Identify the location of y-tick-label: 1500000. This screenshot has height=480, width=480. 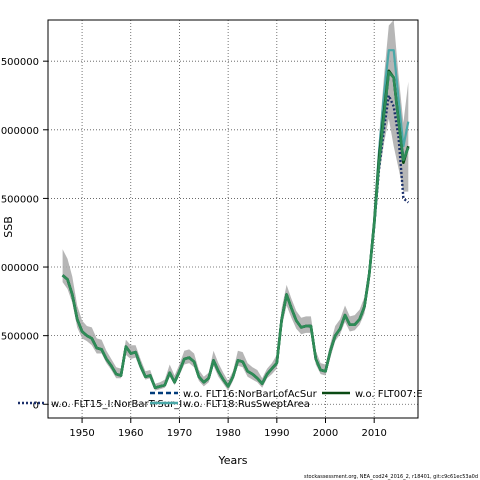
(19, 199).